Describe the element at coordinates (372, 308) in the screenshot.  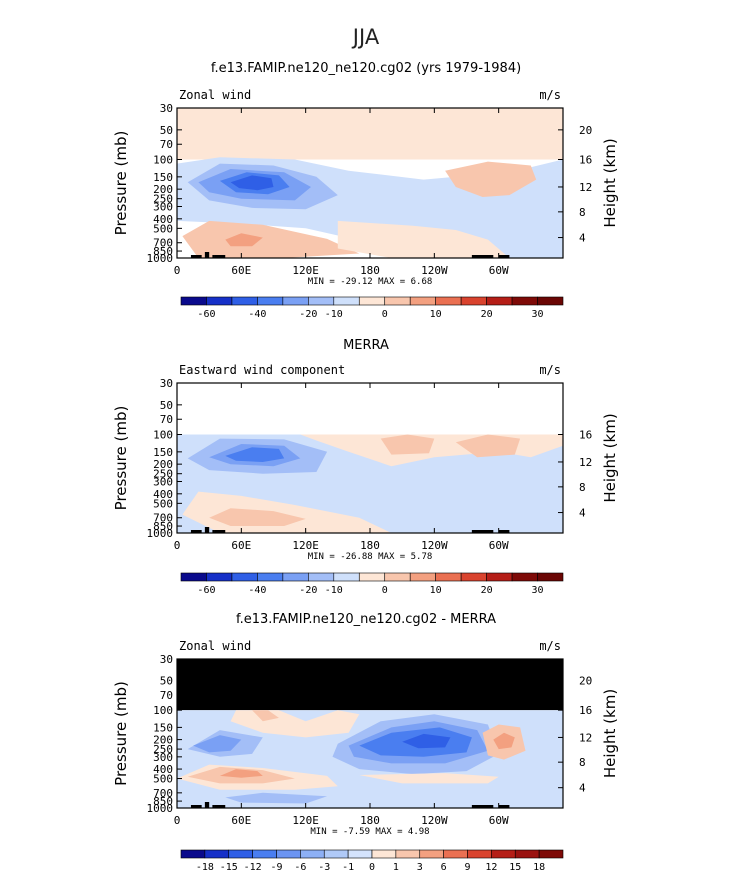
I see `colorbar: -60 -40 -20 -10 0 10 20 30` at that location.